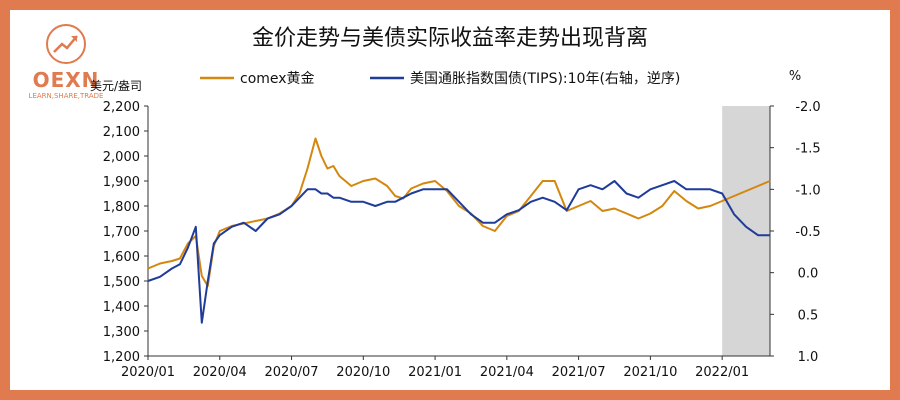  I want to click on brand-logo: OEXN LEARN,SHARE,TRADE, so click(66, 60).